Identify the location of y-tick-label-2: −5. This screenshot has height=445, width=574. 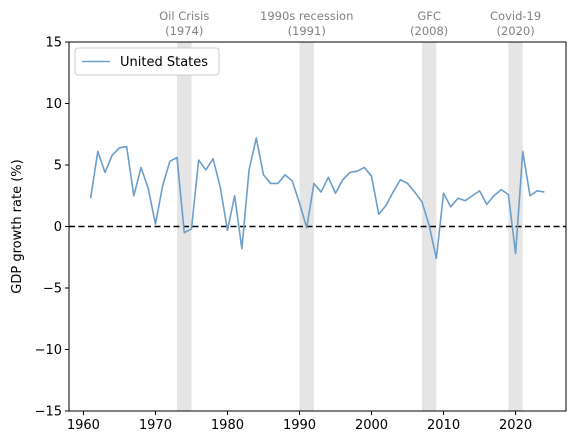
(52, 289).